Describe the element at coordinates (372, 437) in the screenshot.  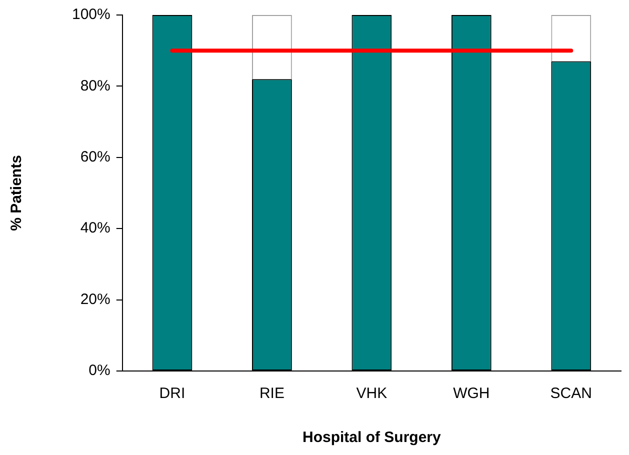
I see `x-axis-title: Hospital of Surgery` at that location.